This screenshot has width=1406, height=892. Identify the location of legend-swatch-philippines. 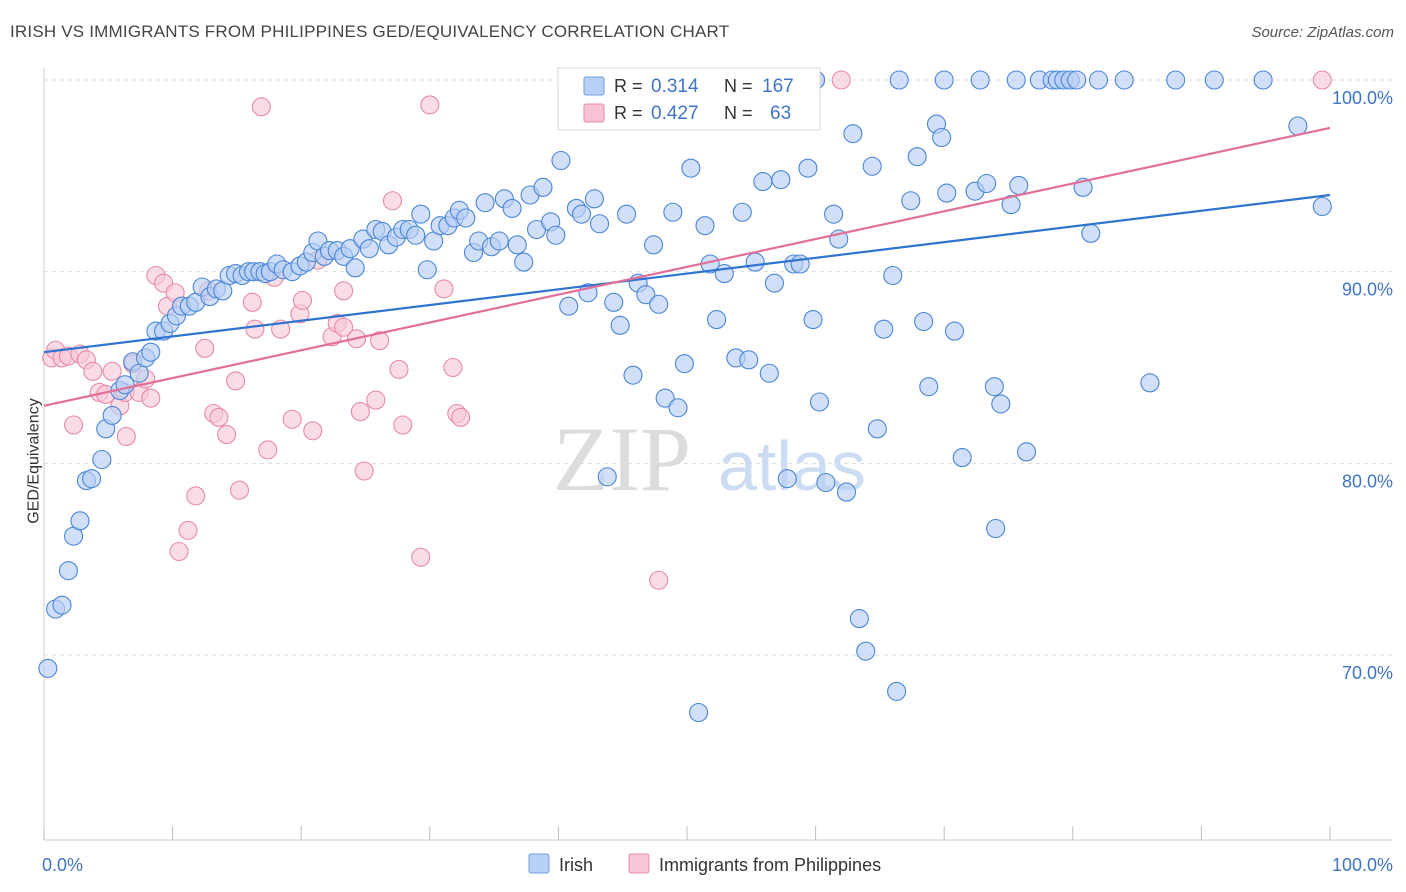
(639, 863).